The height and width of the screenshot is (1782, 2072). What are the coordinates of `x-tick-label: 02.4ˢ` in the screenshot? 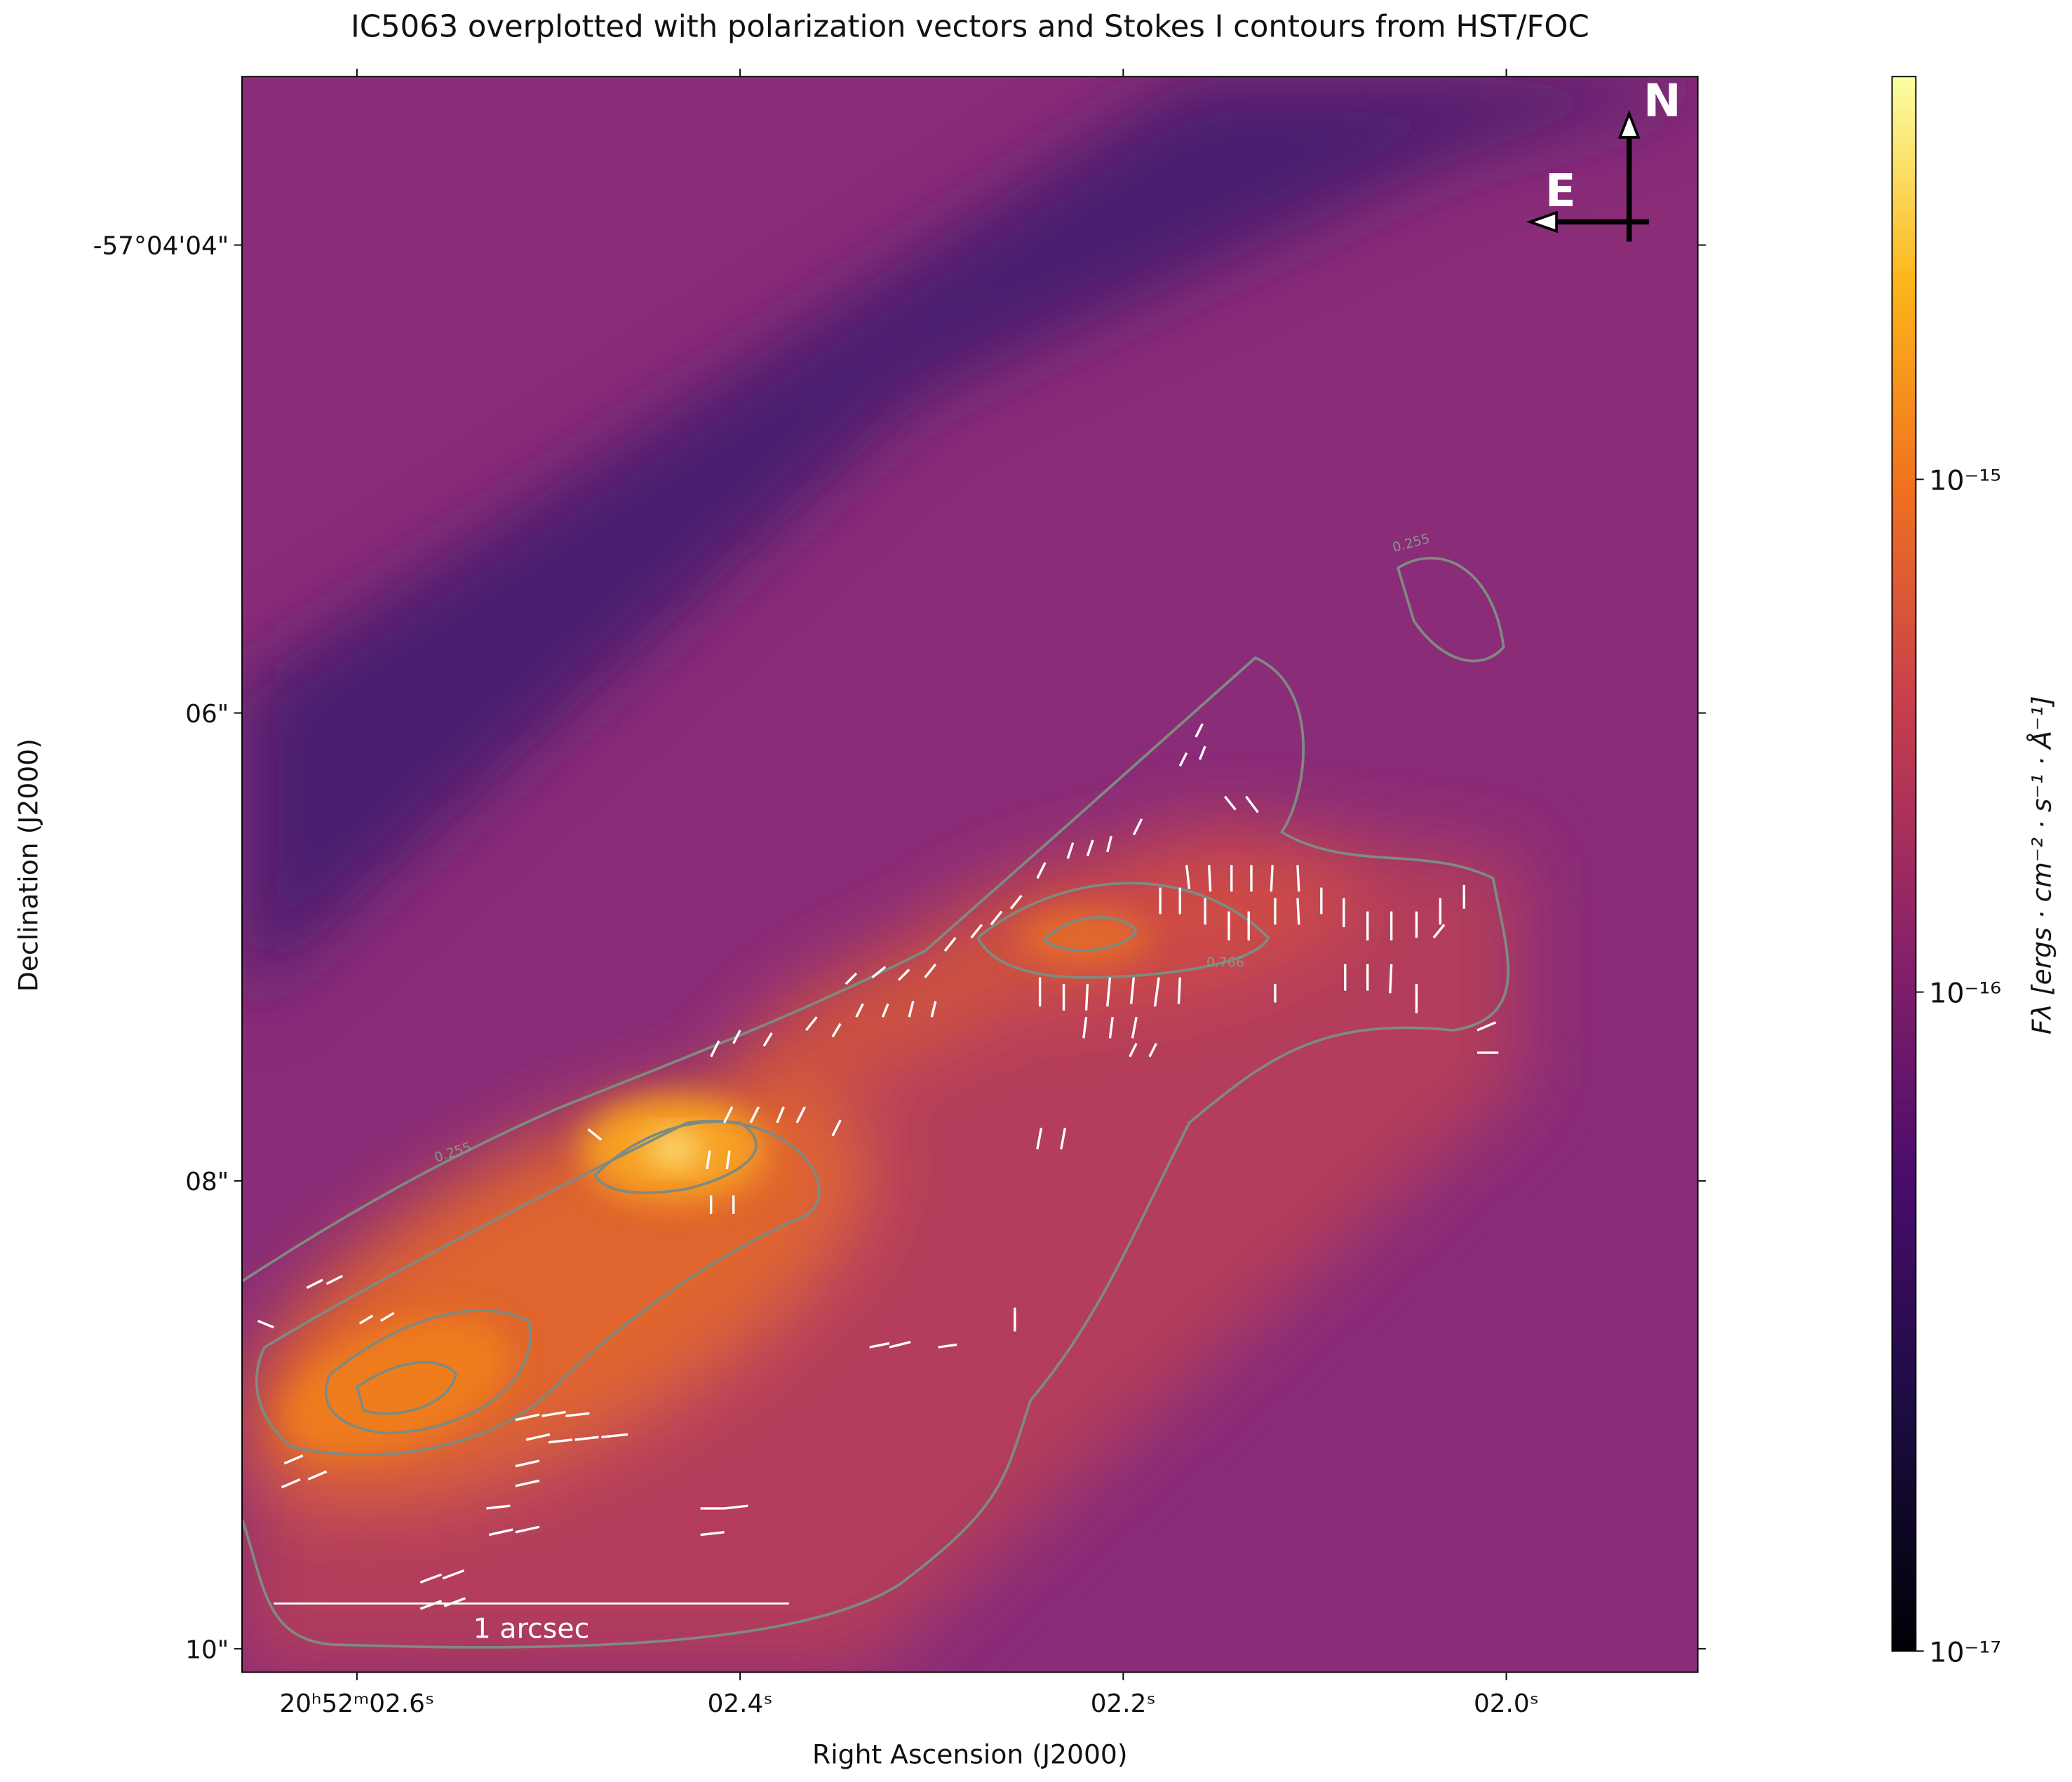 It's located at (741, 1703).